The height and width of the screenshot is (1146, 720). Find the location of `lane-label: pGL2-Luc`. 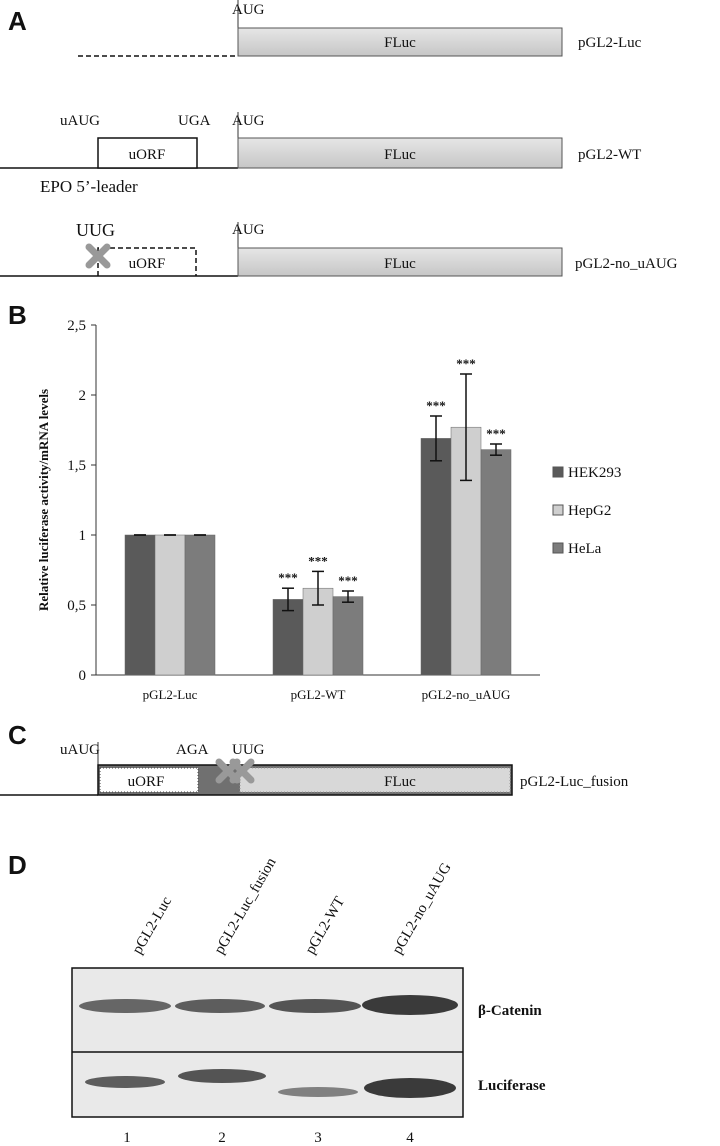

lane-label: pGL2-Luc is located at coordinates (153, 925).